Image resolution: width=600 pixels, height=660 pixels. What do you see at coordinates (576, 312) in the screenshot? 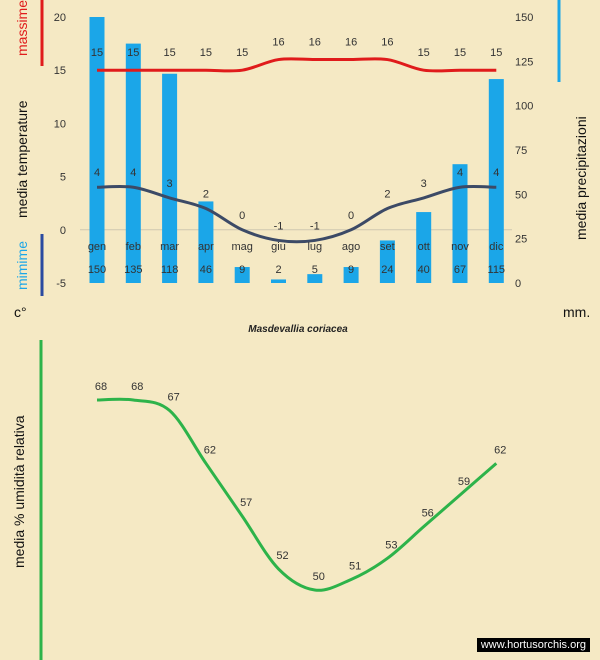
I see `unit-right: mm.` at bounding box center [576, 312].